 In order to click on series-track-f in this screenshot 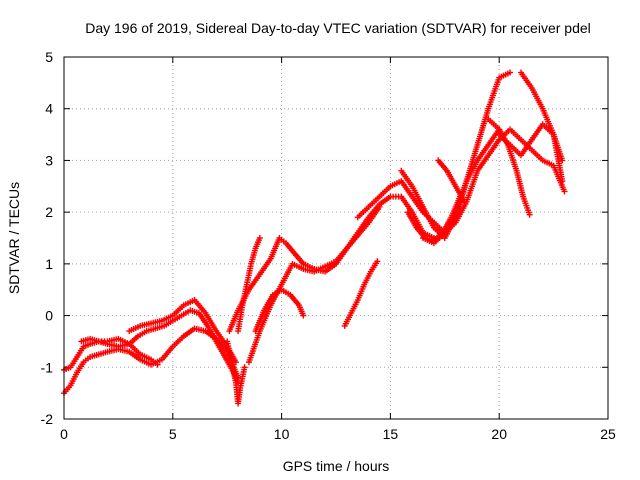, I will do `click(249, 285)`.